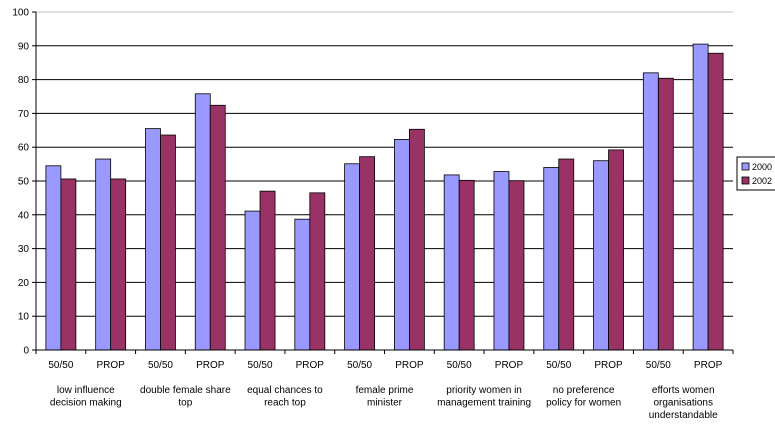 The height and width of the screenshot is (425, 775). I want to click on legend-box, so click(755, 173).